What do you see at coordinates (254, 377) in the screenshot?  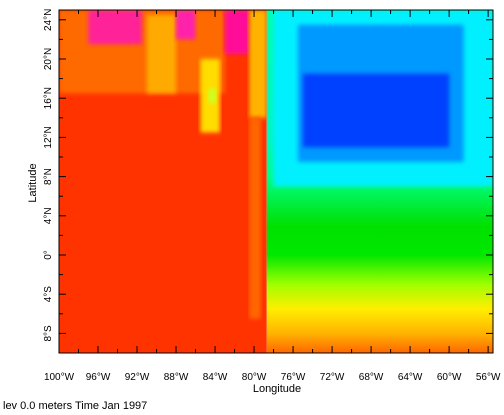 I see `x-tick-label: 80°W` at bounding box center [254, 377].